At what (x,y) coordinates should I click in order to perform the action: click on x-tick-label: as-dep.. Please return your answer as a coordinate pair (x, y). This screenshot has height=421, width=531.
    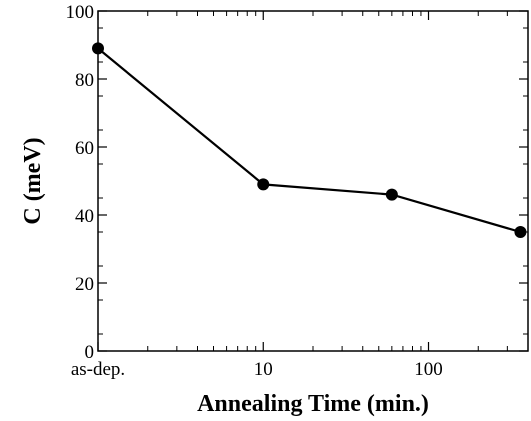
    Looking at the image, I should click on (98, 369).